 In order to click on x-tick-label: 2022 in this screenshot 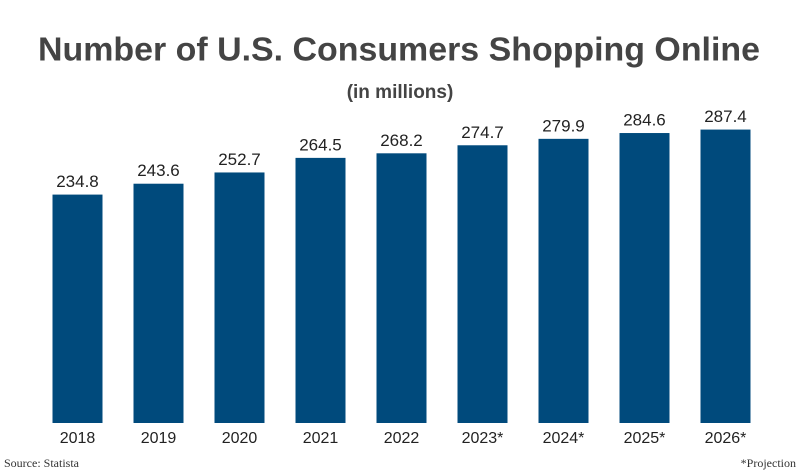, I will do `click(402, 438)`.